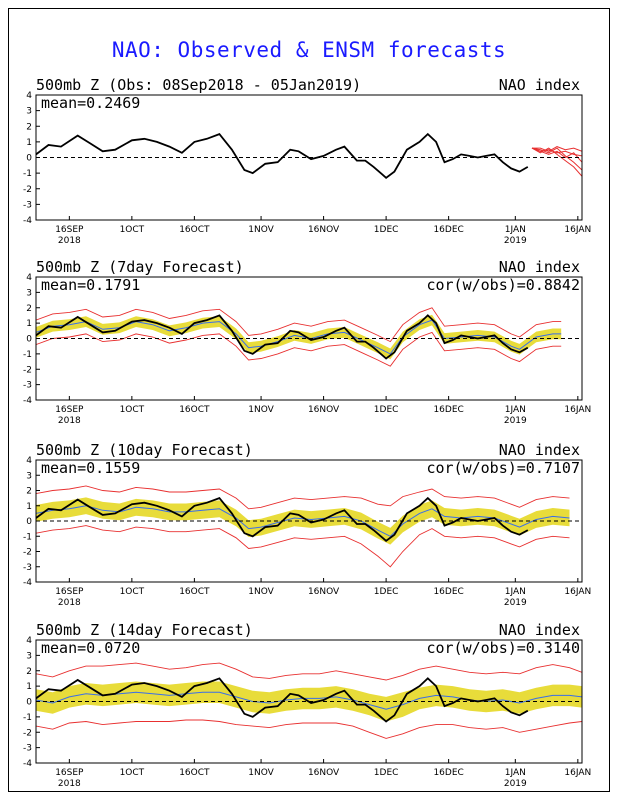 The image size is (618, 800). What do you see at coordinates (503, 285) in the screenshot?
I see `correlation-stat: cor(w/obs)=0.8842` at bounding box center [503, 285].